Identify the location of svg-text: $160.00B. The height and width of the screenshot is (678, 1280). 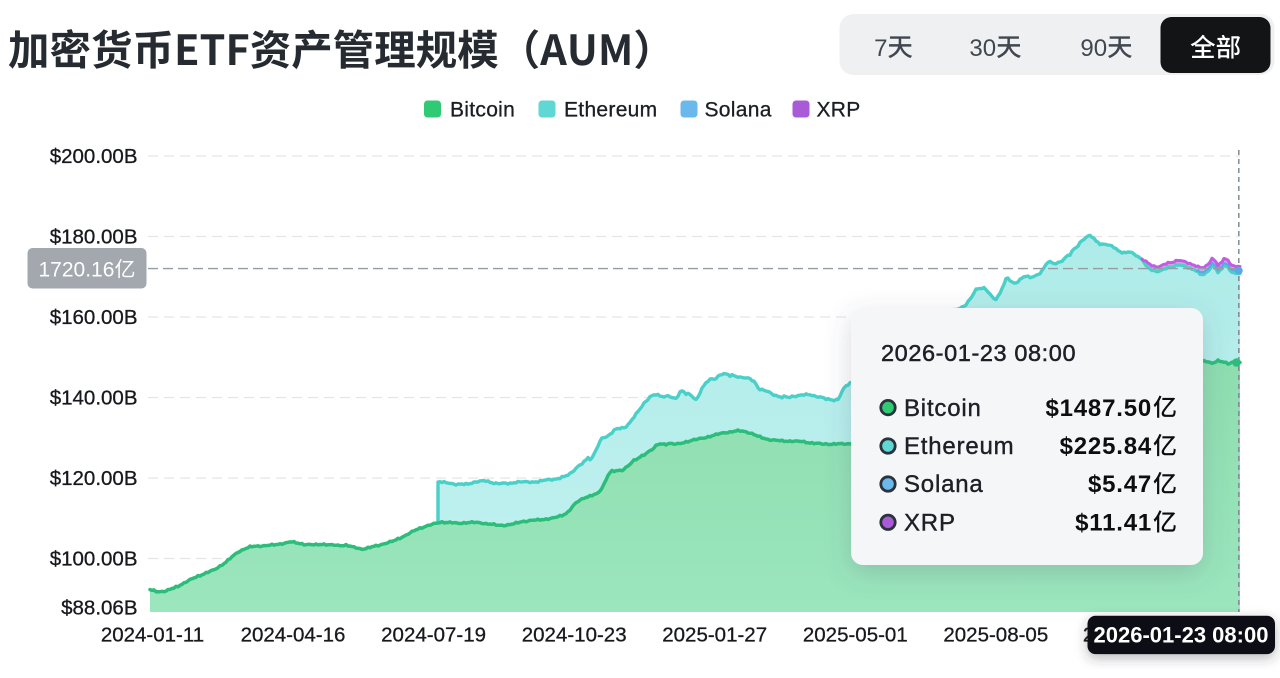
(94, 317).